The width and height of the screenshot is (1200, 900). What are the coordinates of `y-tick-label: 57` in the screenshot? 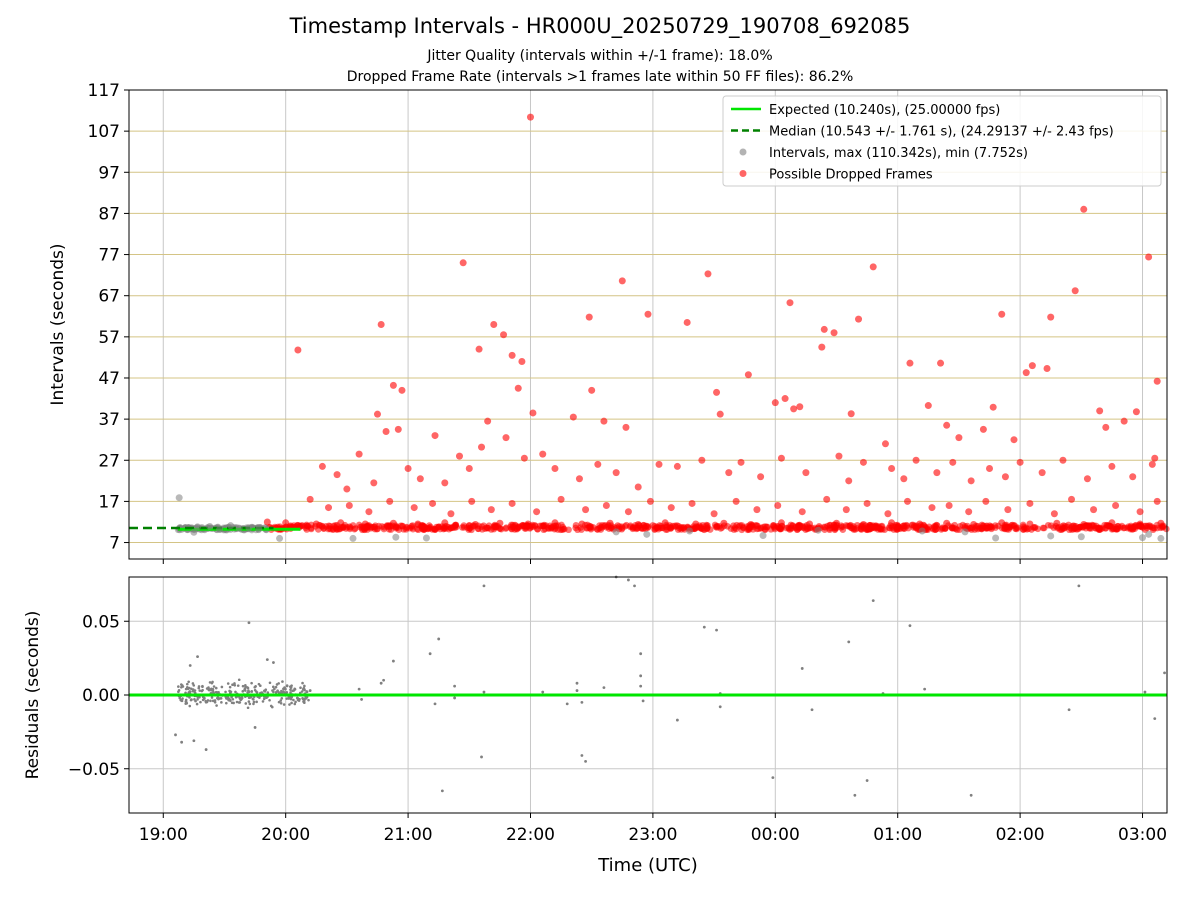 It's located at (109, 338).